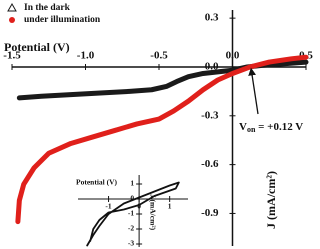 The width and height of the screenshot is (320, 249). Describe the element at coordinates (253, 91) in the screenshot. I see `annotation-arrow` at that location.